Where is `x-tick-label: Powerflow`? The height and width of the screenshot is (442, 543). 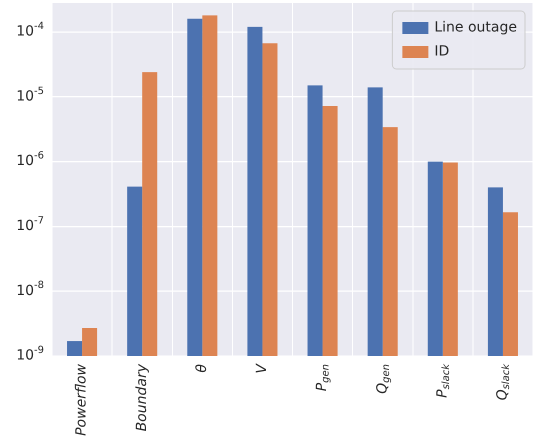
x-tick-label: Powerflow is located at coordinates (82, 399).